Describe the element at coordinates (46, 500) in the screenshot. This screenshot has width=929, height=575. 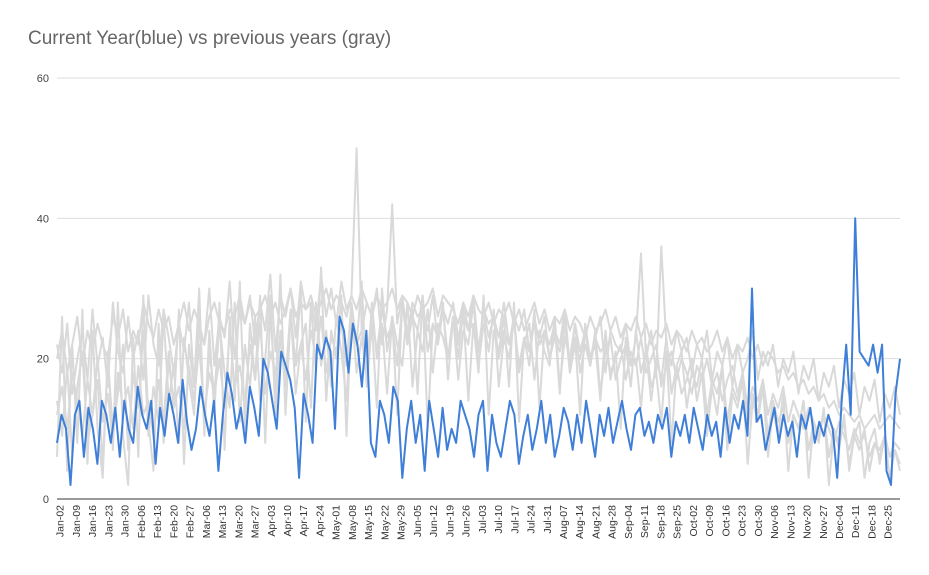
I see `y-tick-label: 0` at that location.